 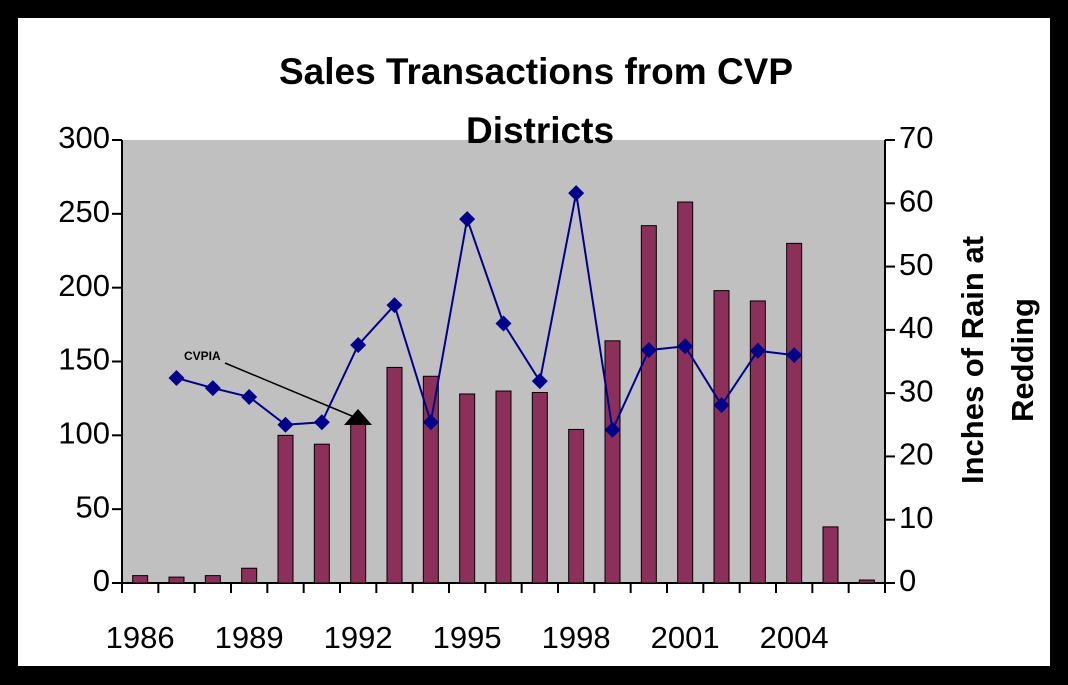 I want to click on chart-title: Districts, so click(x=540, y=130).